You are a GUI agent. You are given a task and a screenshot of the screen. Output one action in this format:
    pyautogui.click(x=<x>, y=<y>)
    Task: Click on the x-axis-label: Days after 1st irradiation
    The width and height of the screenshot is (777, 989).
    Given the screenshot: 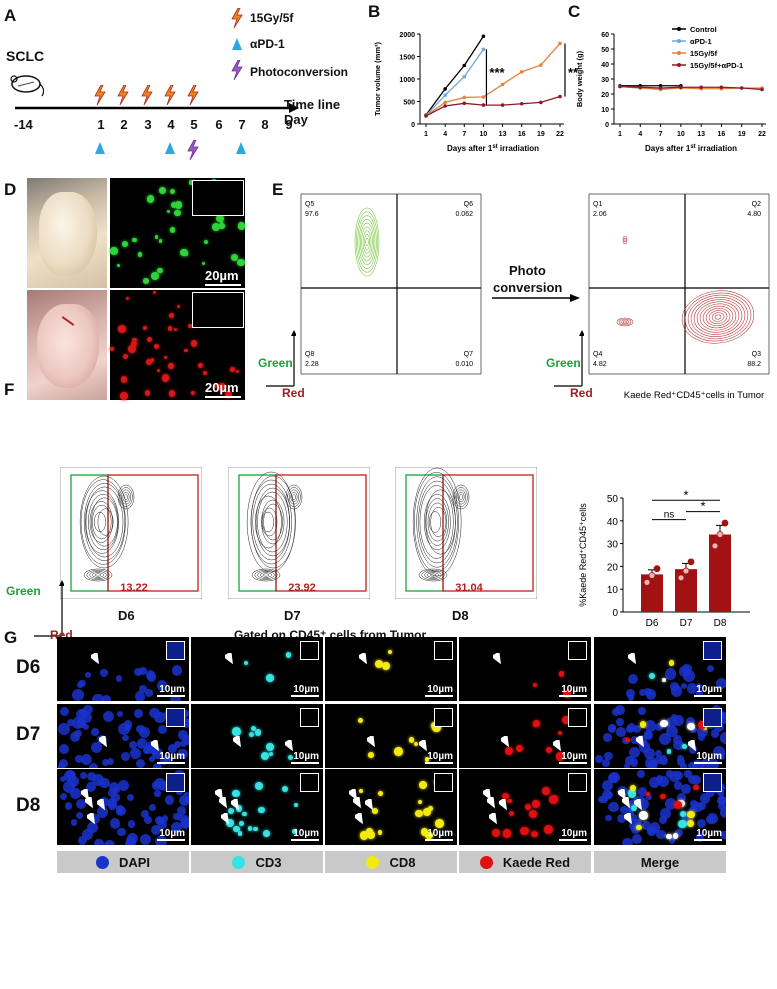 What is the action you would take?
    pyautogui.click(x=691, y=148)
    